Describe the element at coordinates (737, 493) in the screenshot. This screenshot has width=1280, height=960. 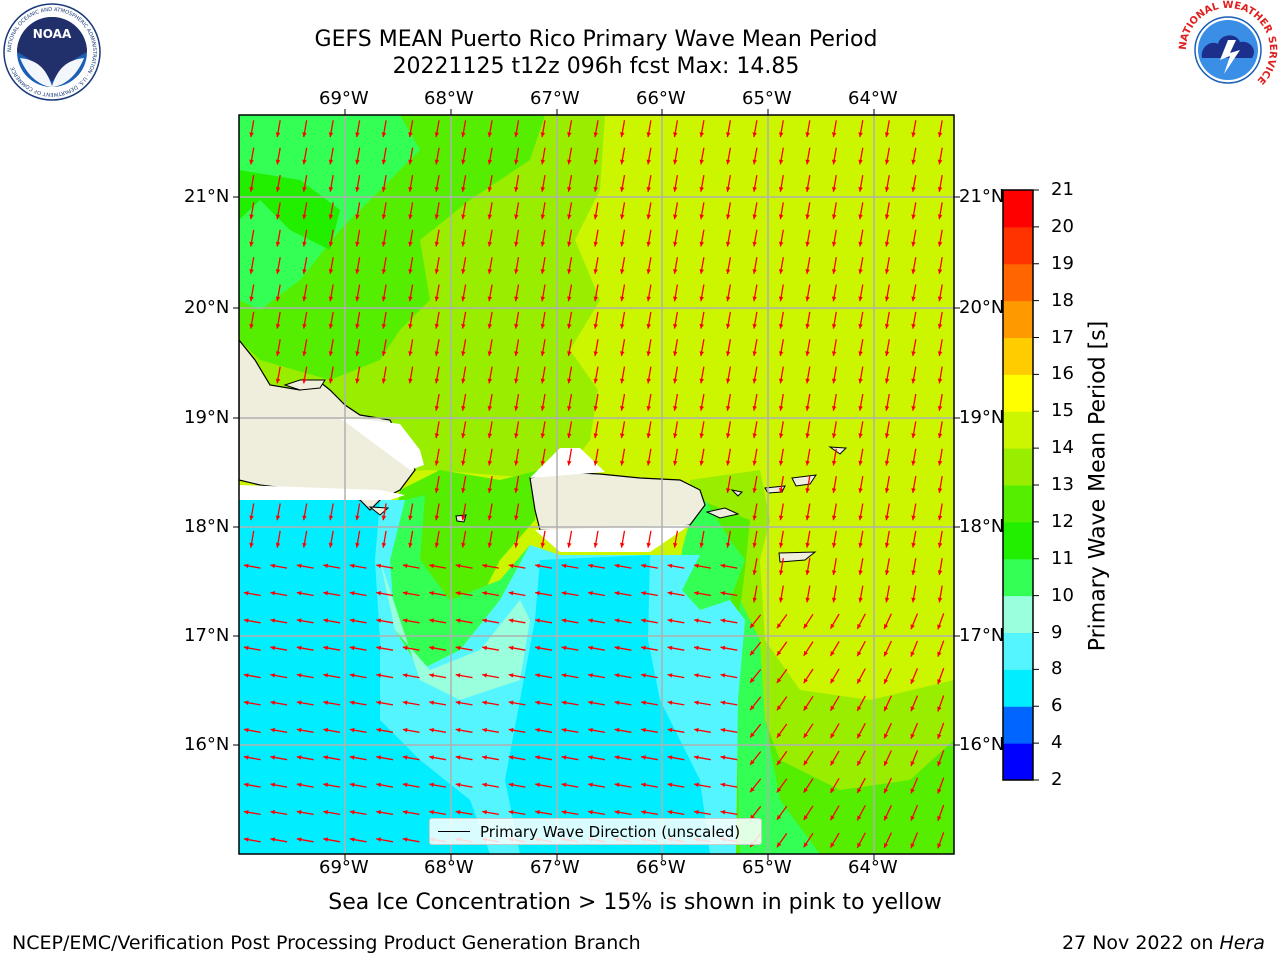
I see `culebra-island` at that location.